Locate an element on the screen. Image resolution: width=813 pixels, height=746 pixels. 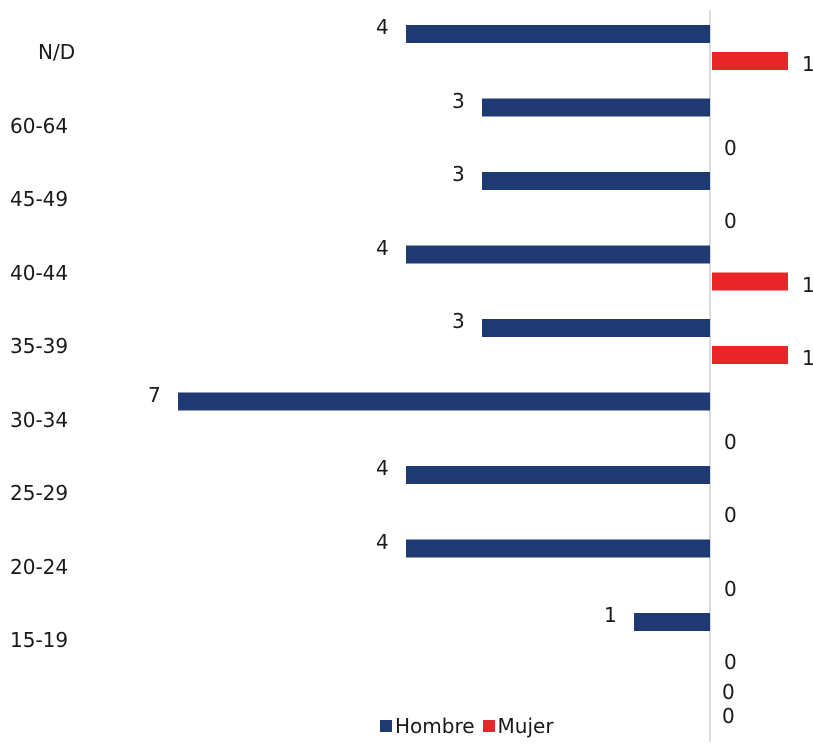
category-label: 20-24 is located at coordinates (39, 566).